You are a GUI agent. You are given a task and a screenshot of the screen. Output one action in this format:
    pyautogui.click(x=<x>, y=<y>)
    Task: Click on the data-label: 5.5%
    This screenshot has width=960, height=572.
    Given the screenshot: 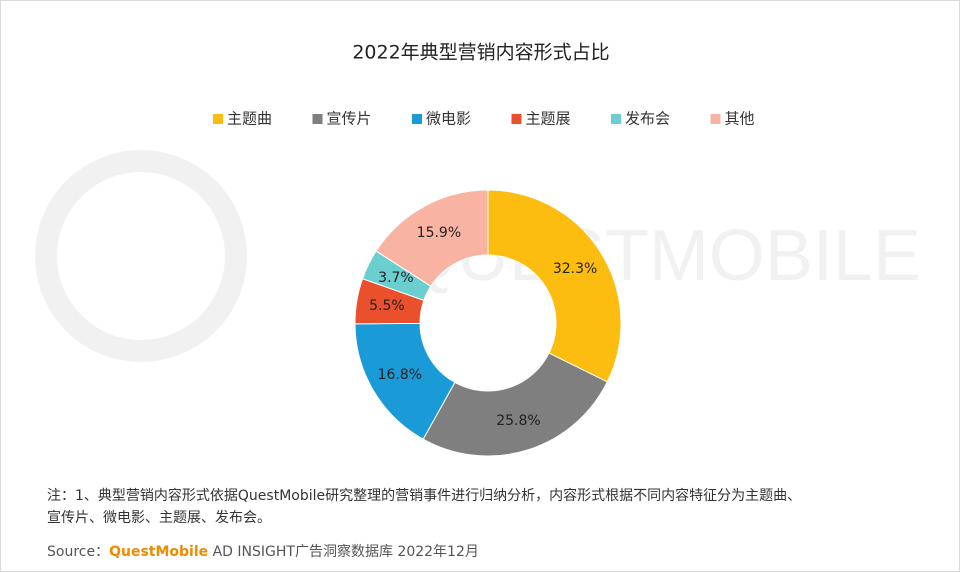 What is the action you would take?
    pyautogui.click(x=387, y=306)
    